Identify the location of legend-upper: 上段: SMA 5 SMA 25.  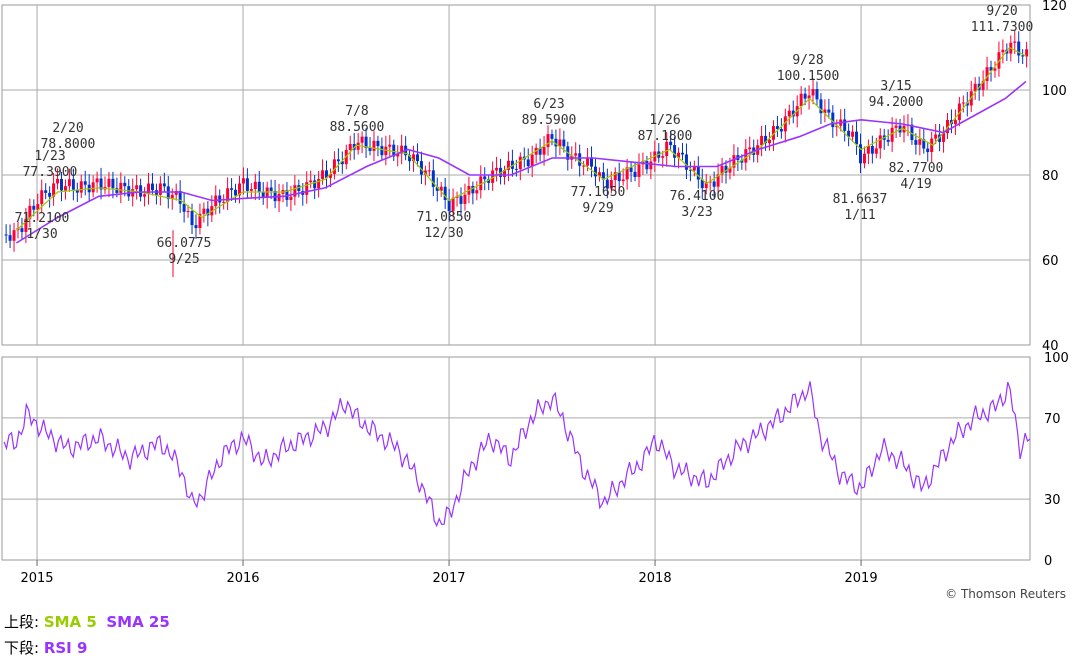
(87, 621).